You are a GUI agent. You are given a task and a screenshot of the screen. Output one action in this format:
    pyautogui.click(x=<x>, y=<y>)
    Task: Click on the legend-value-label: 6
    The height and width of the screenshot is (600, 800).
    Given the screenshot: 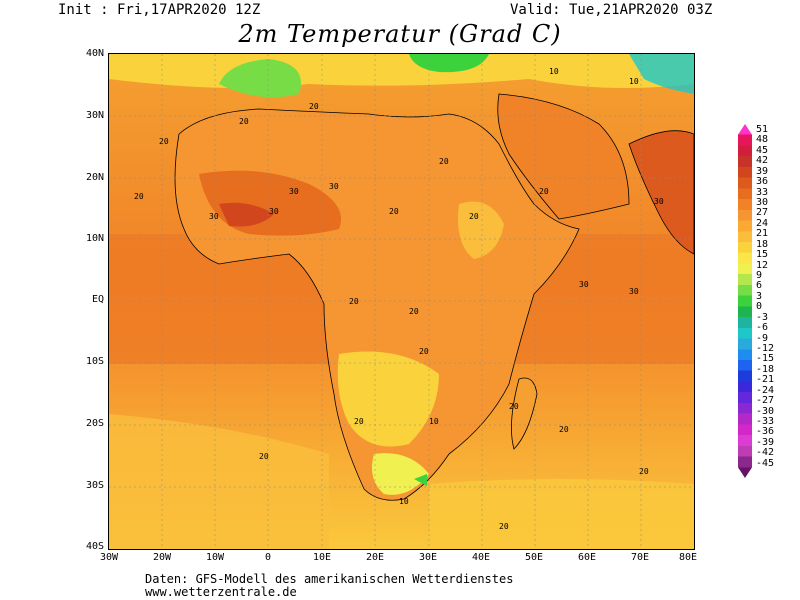 What is the action you would take?
    pyautogui.click(x=759, y=286)
    